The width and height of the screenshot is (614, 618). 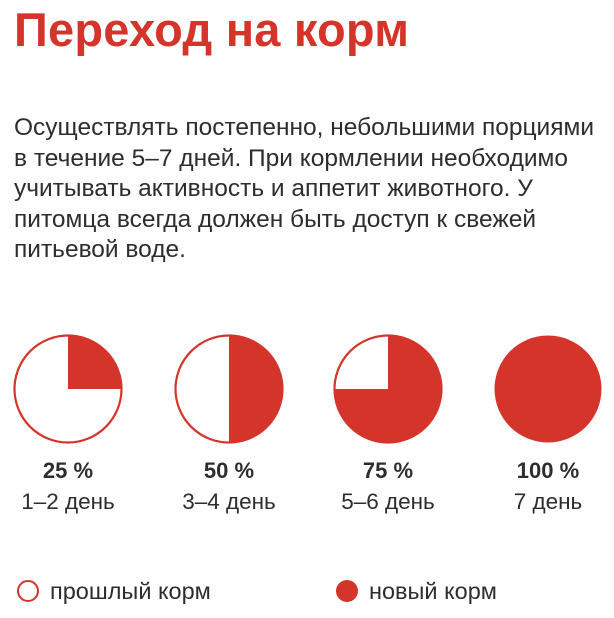 I want to click on filled-circle-icon, so click(x=347, y=591).